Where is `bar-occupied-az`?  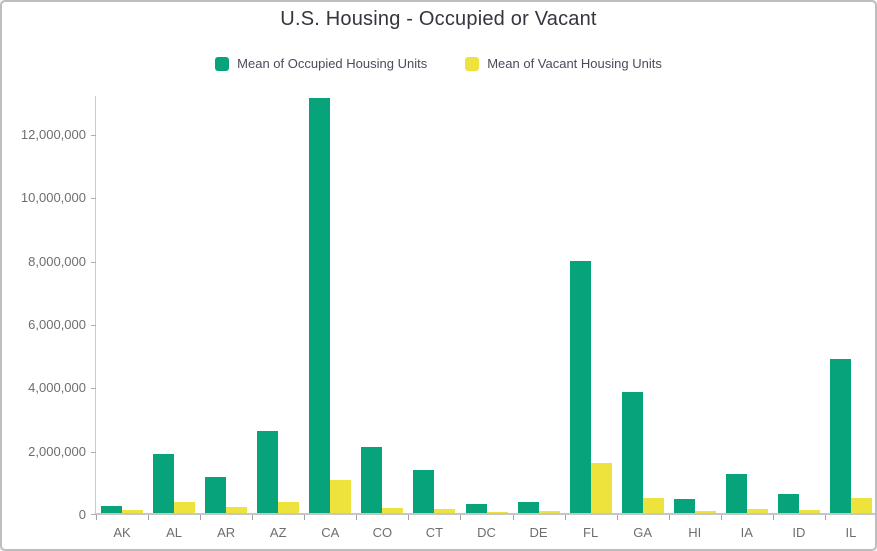
bar-occupied-az is located at coordinates (268, 472).